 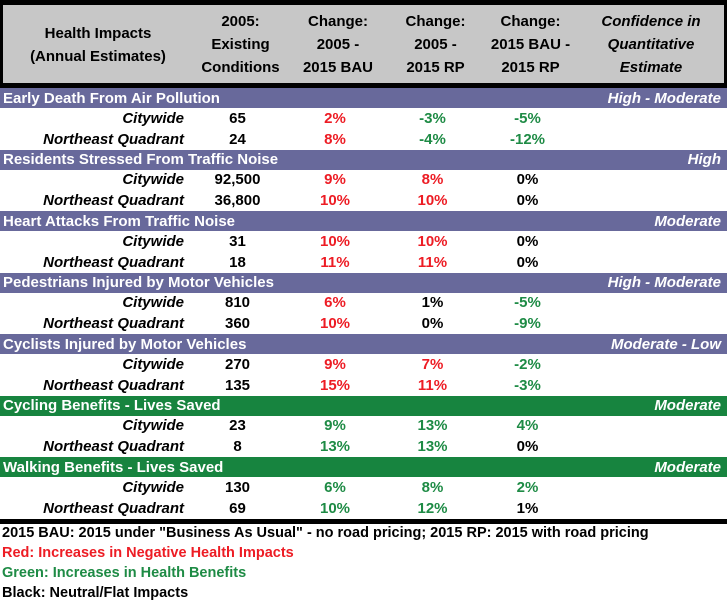 What do you see at coordinates (435, 67) in the screenshot?
I see `header-line: 2015 RP` at bounding box center [435, 67].